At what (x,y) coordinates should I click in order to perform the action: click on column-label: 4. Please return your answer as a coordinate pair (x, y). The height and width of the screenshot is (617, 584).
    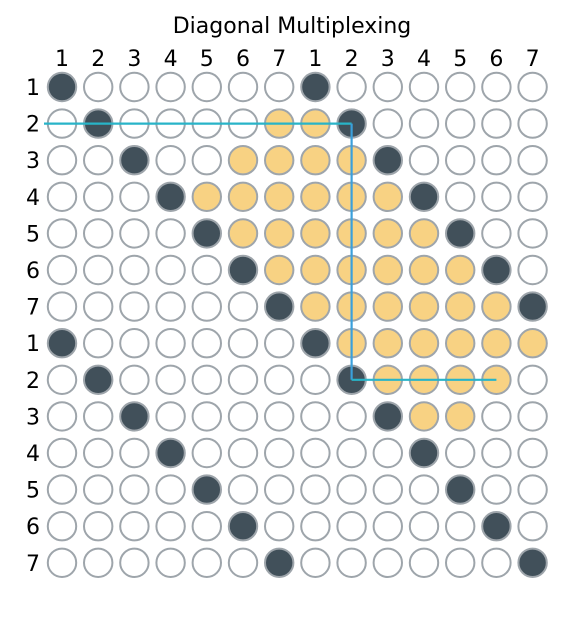
    Looking at the image, I should click on (424, 59).